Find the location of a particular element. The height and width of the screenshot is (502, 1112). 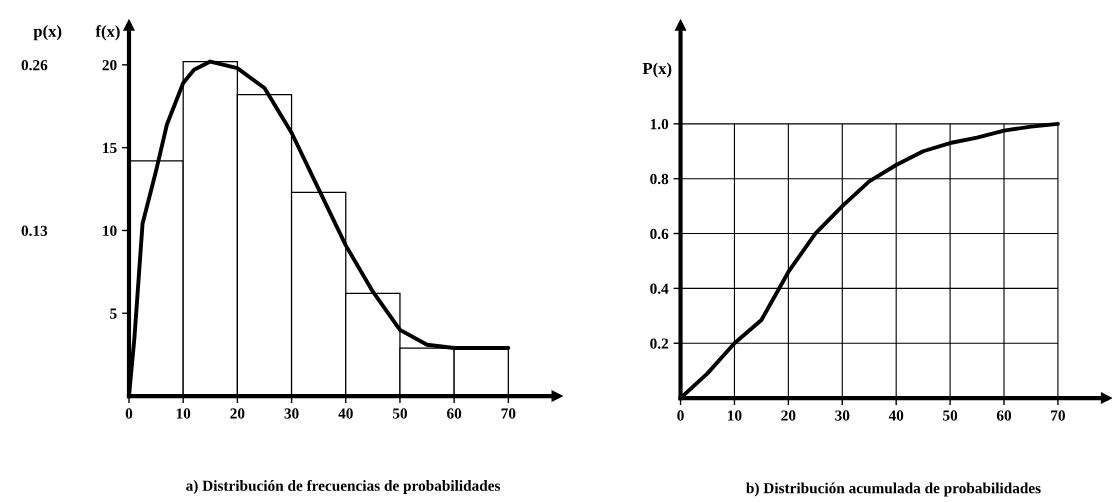

y-tick-label: 0.4 is located at coordinates (659, 288).